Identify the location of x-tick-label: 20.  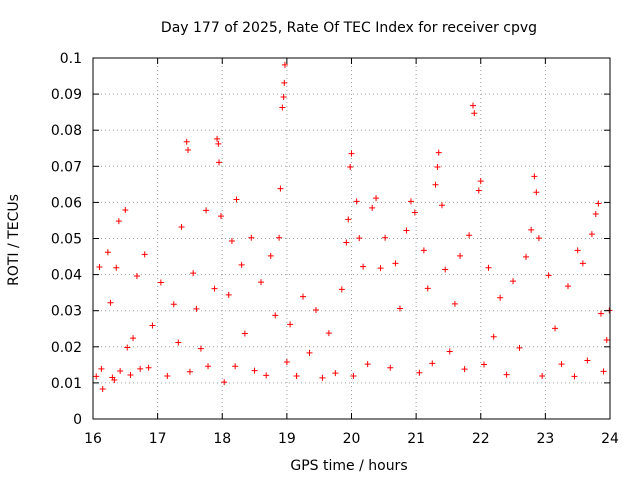
(352, 439).